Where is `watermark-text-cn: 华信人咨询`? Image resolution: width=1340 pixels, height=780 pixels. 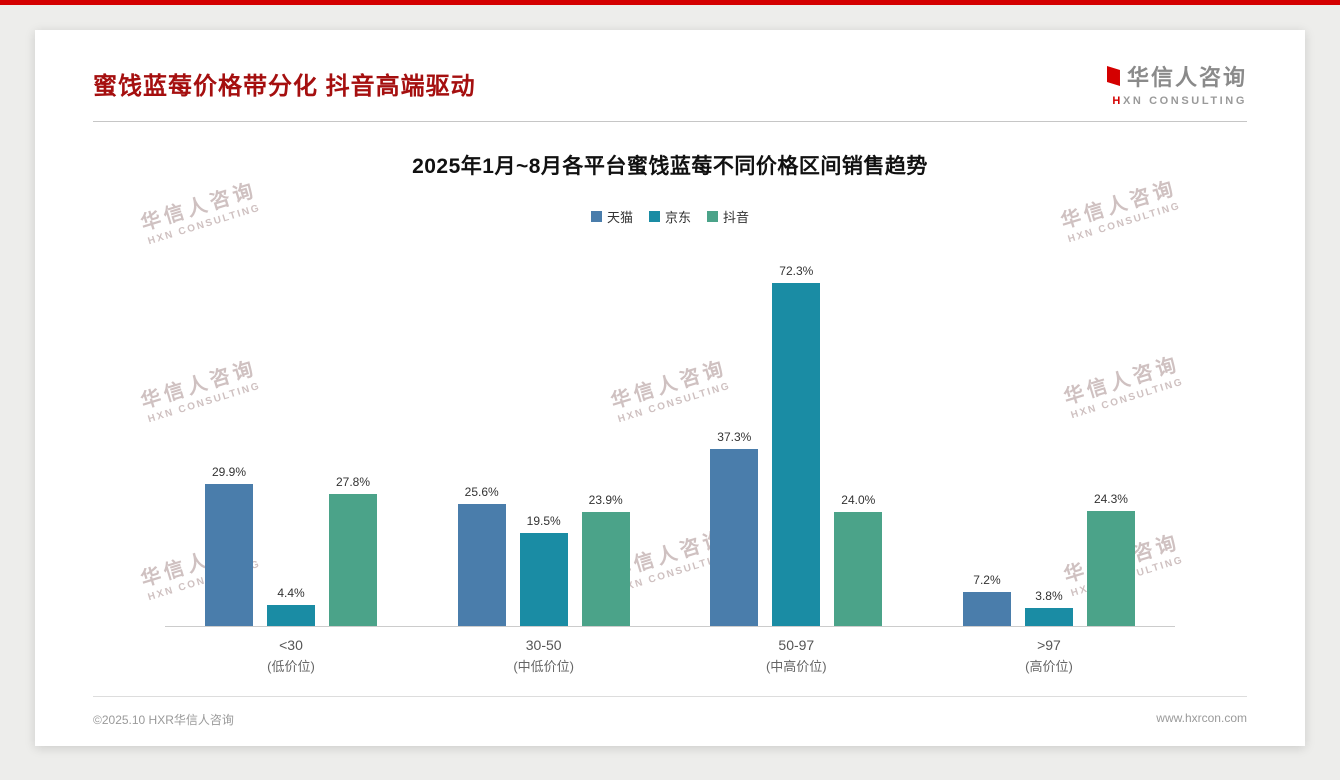 watermark-text-cn: 华信人咨询 is located at coordinates (199, 207).